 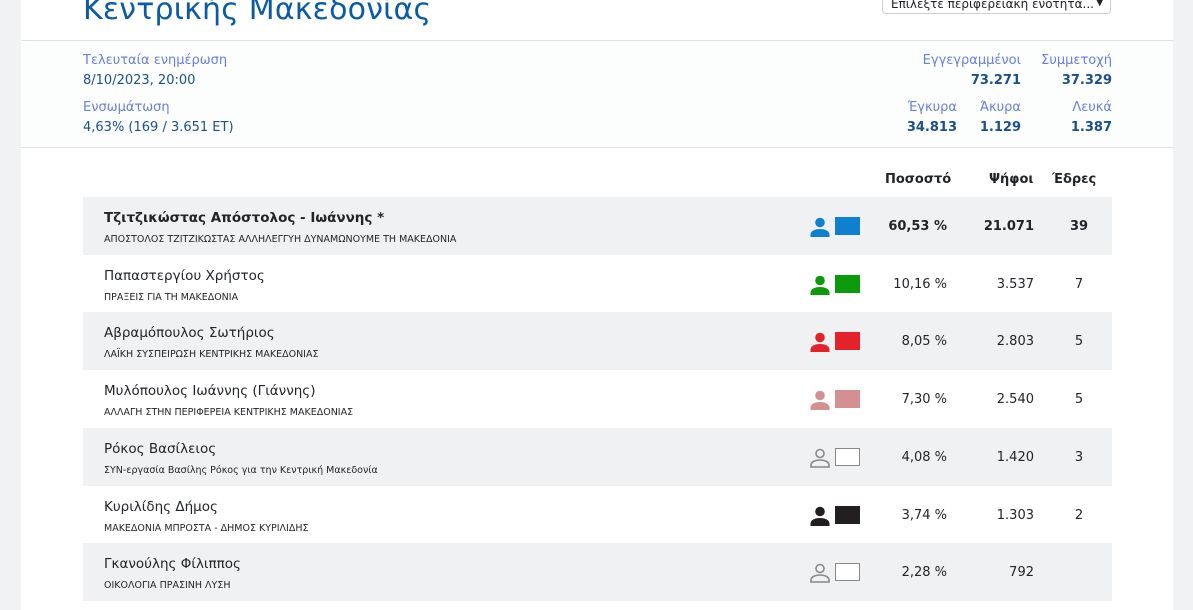 What do you see at coordinates (189, 333) in the screenshot?
I see `candidate-name: Αβραμόπουλος Σωτήριος` at bounding box center [189, 333].